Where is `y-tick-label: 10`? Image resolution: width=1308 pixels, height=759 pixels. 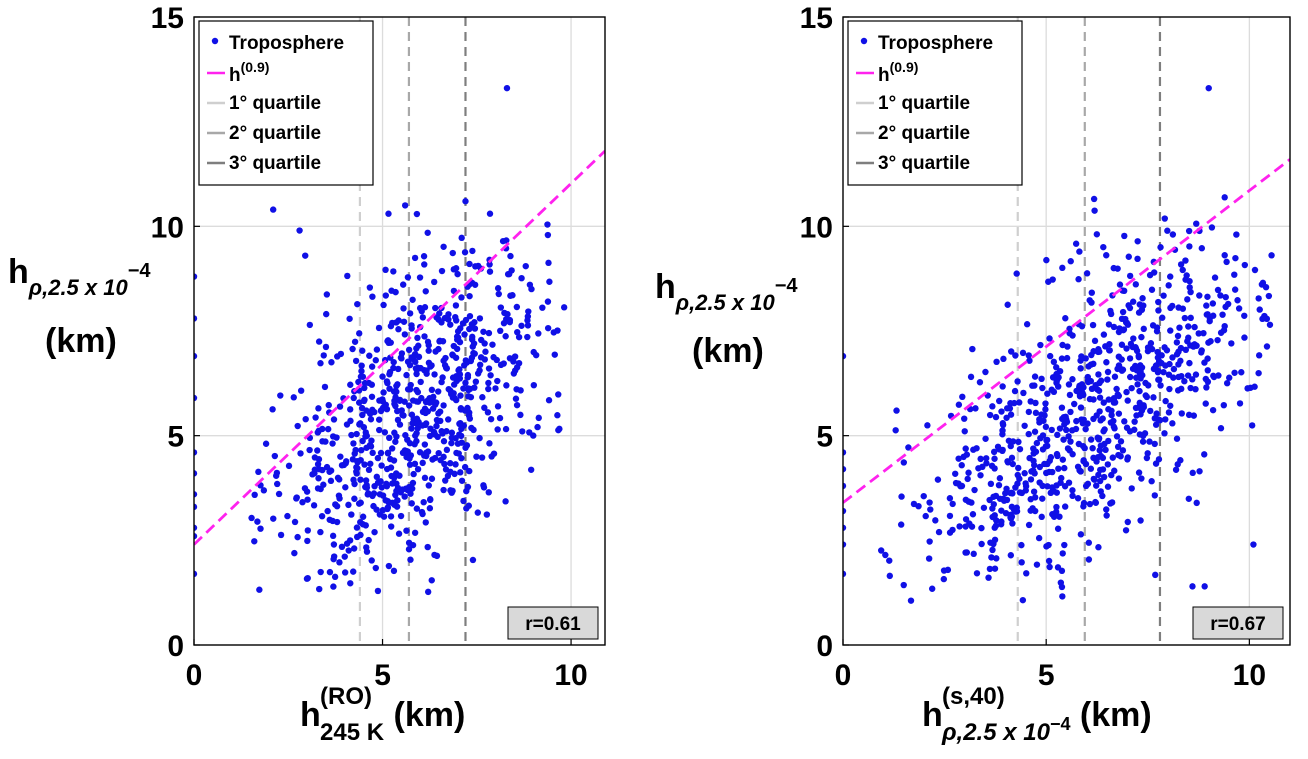 y-tick-label: 10 is located at coordinates (167, 227).